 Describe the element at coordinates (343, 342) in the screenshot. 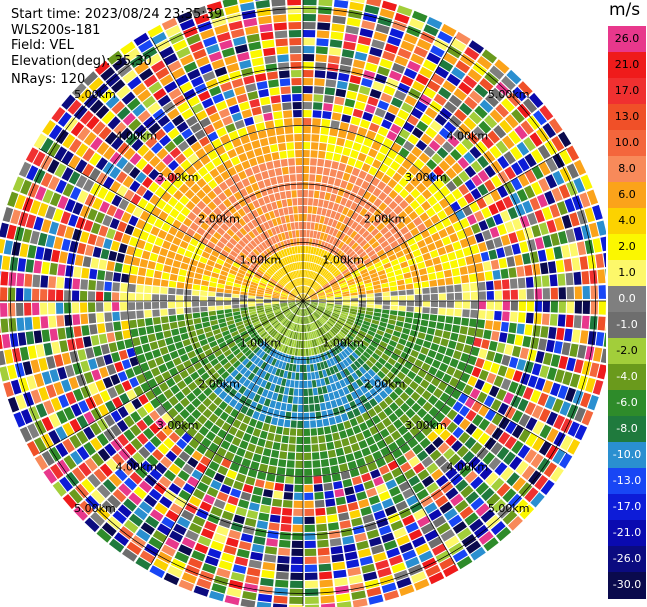

I see `range-ring-label: 1.00km` at that location.